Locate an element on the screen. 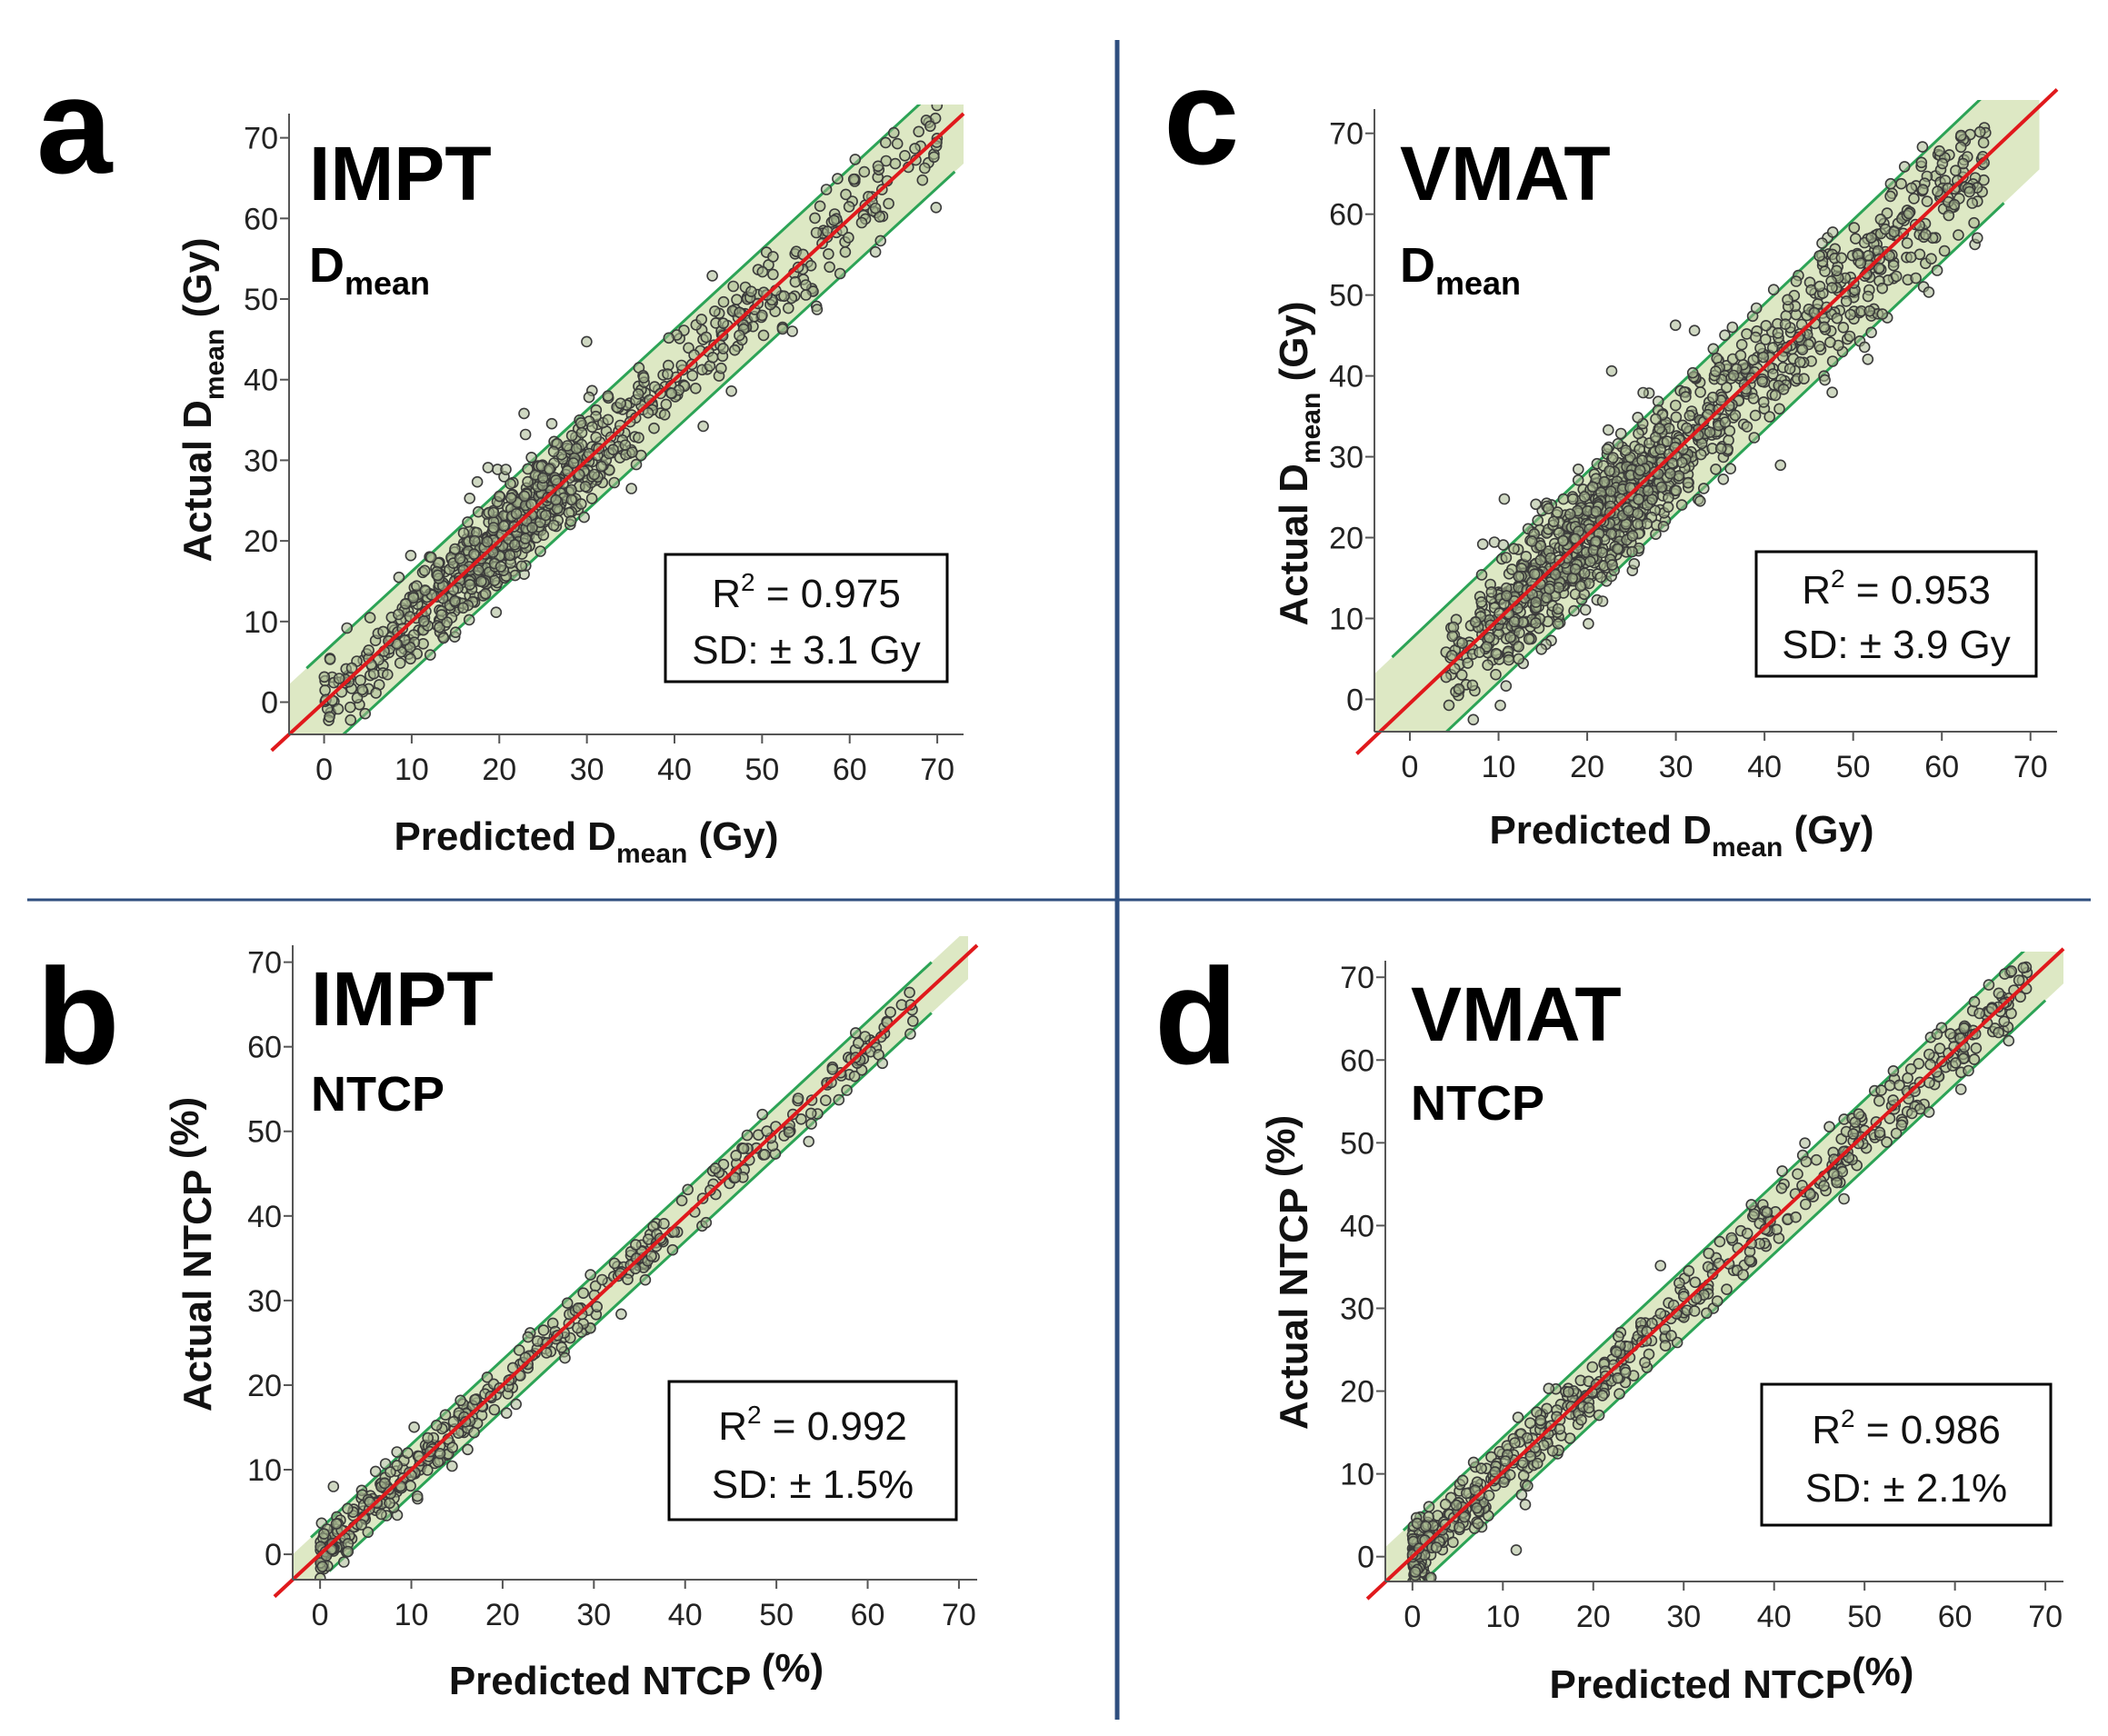 The width and height of the screenshot is (2108, 1736). panel-d-plot: 0 10 20 30 40 50 60 70 0 10 20 30 40 50 60 70 is located at coordinates (1702, 1290).